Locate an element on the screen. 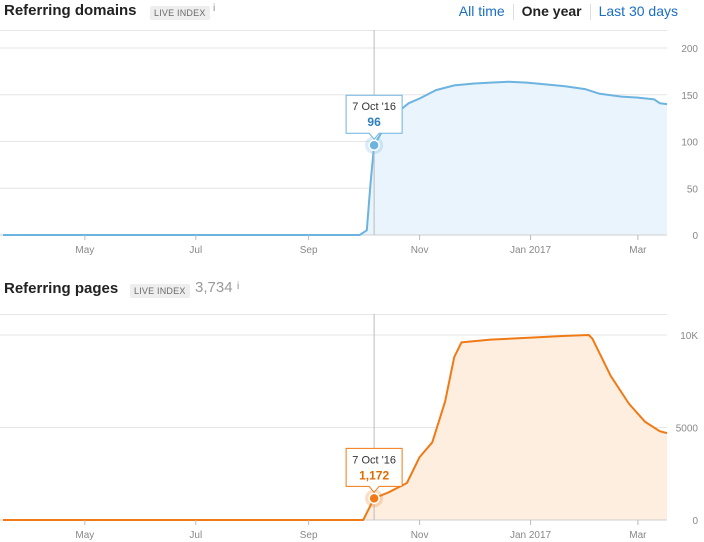 Image resolution: width=704 pixels, height=542 pixels. pages-y-tick-label: 5000 is located at coordinates (687, 429).